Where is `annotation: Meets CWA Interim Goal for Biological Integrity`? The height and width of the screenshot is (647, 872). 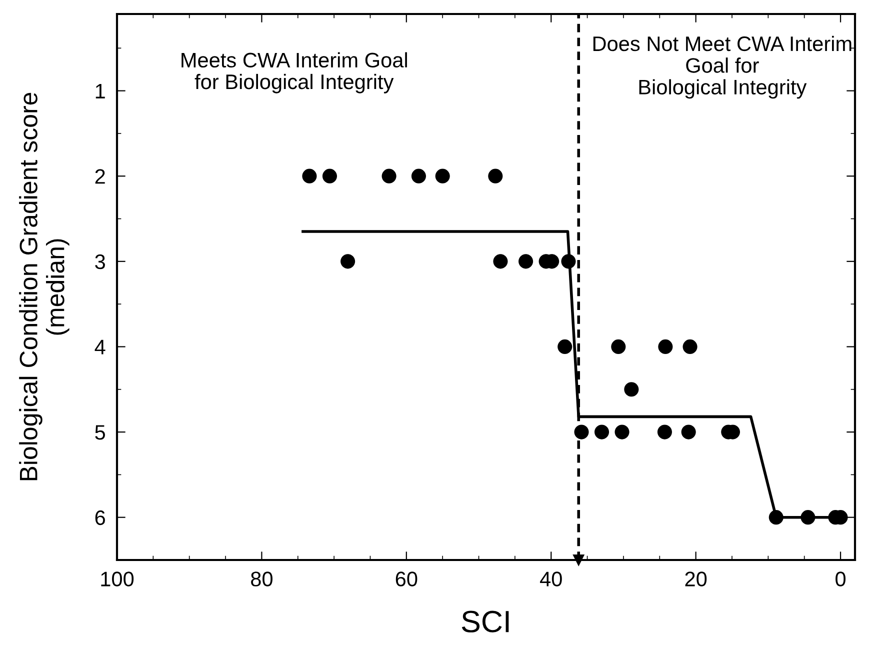
annotation: Meets CWA Interim Goal for Biological Integrity is located at coordinates (294, 73).